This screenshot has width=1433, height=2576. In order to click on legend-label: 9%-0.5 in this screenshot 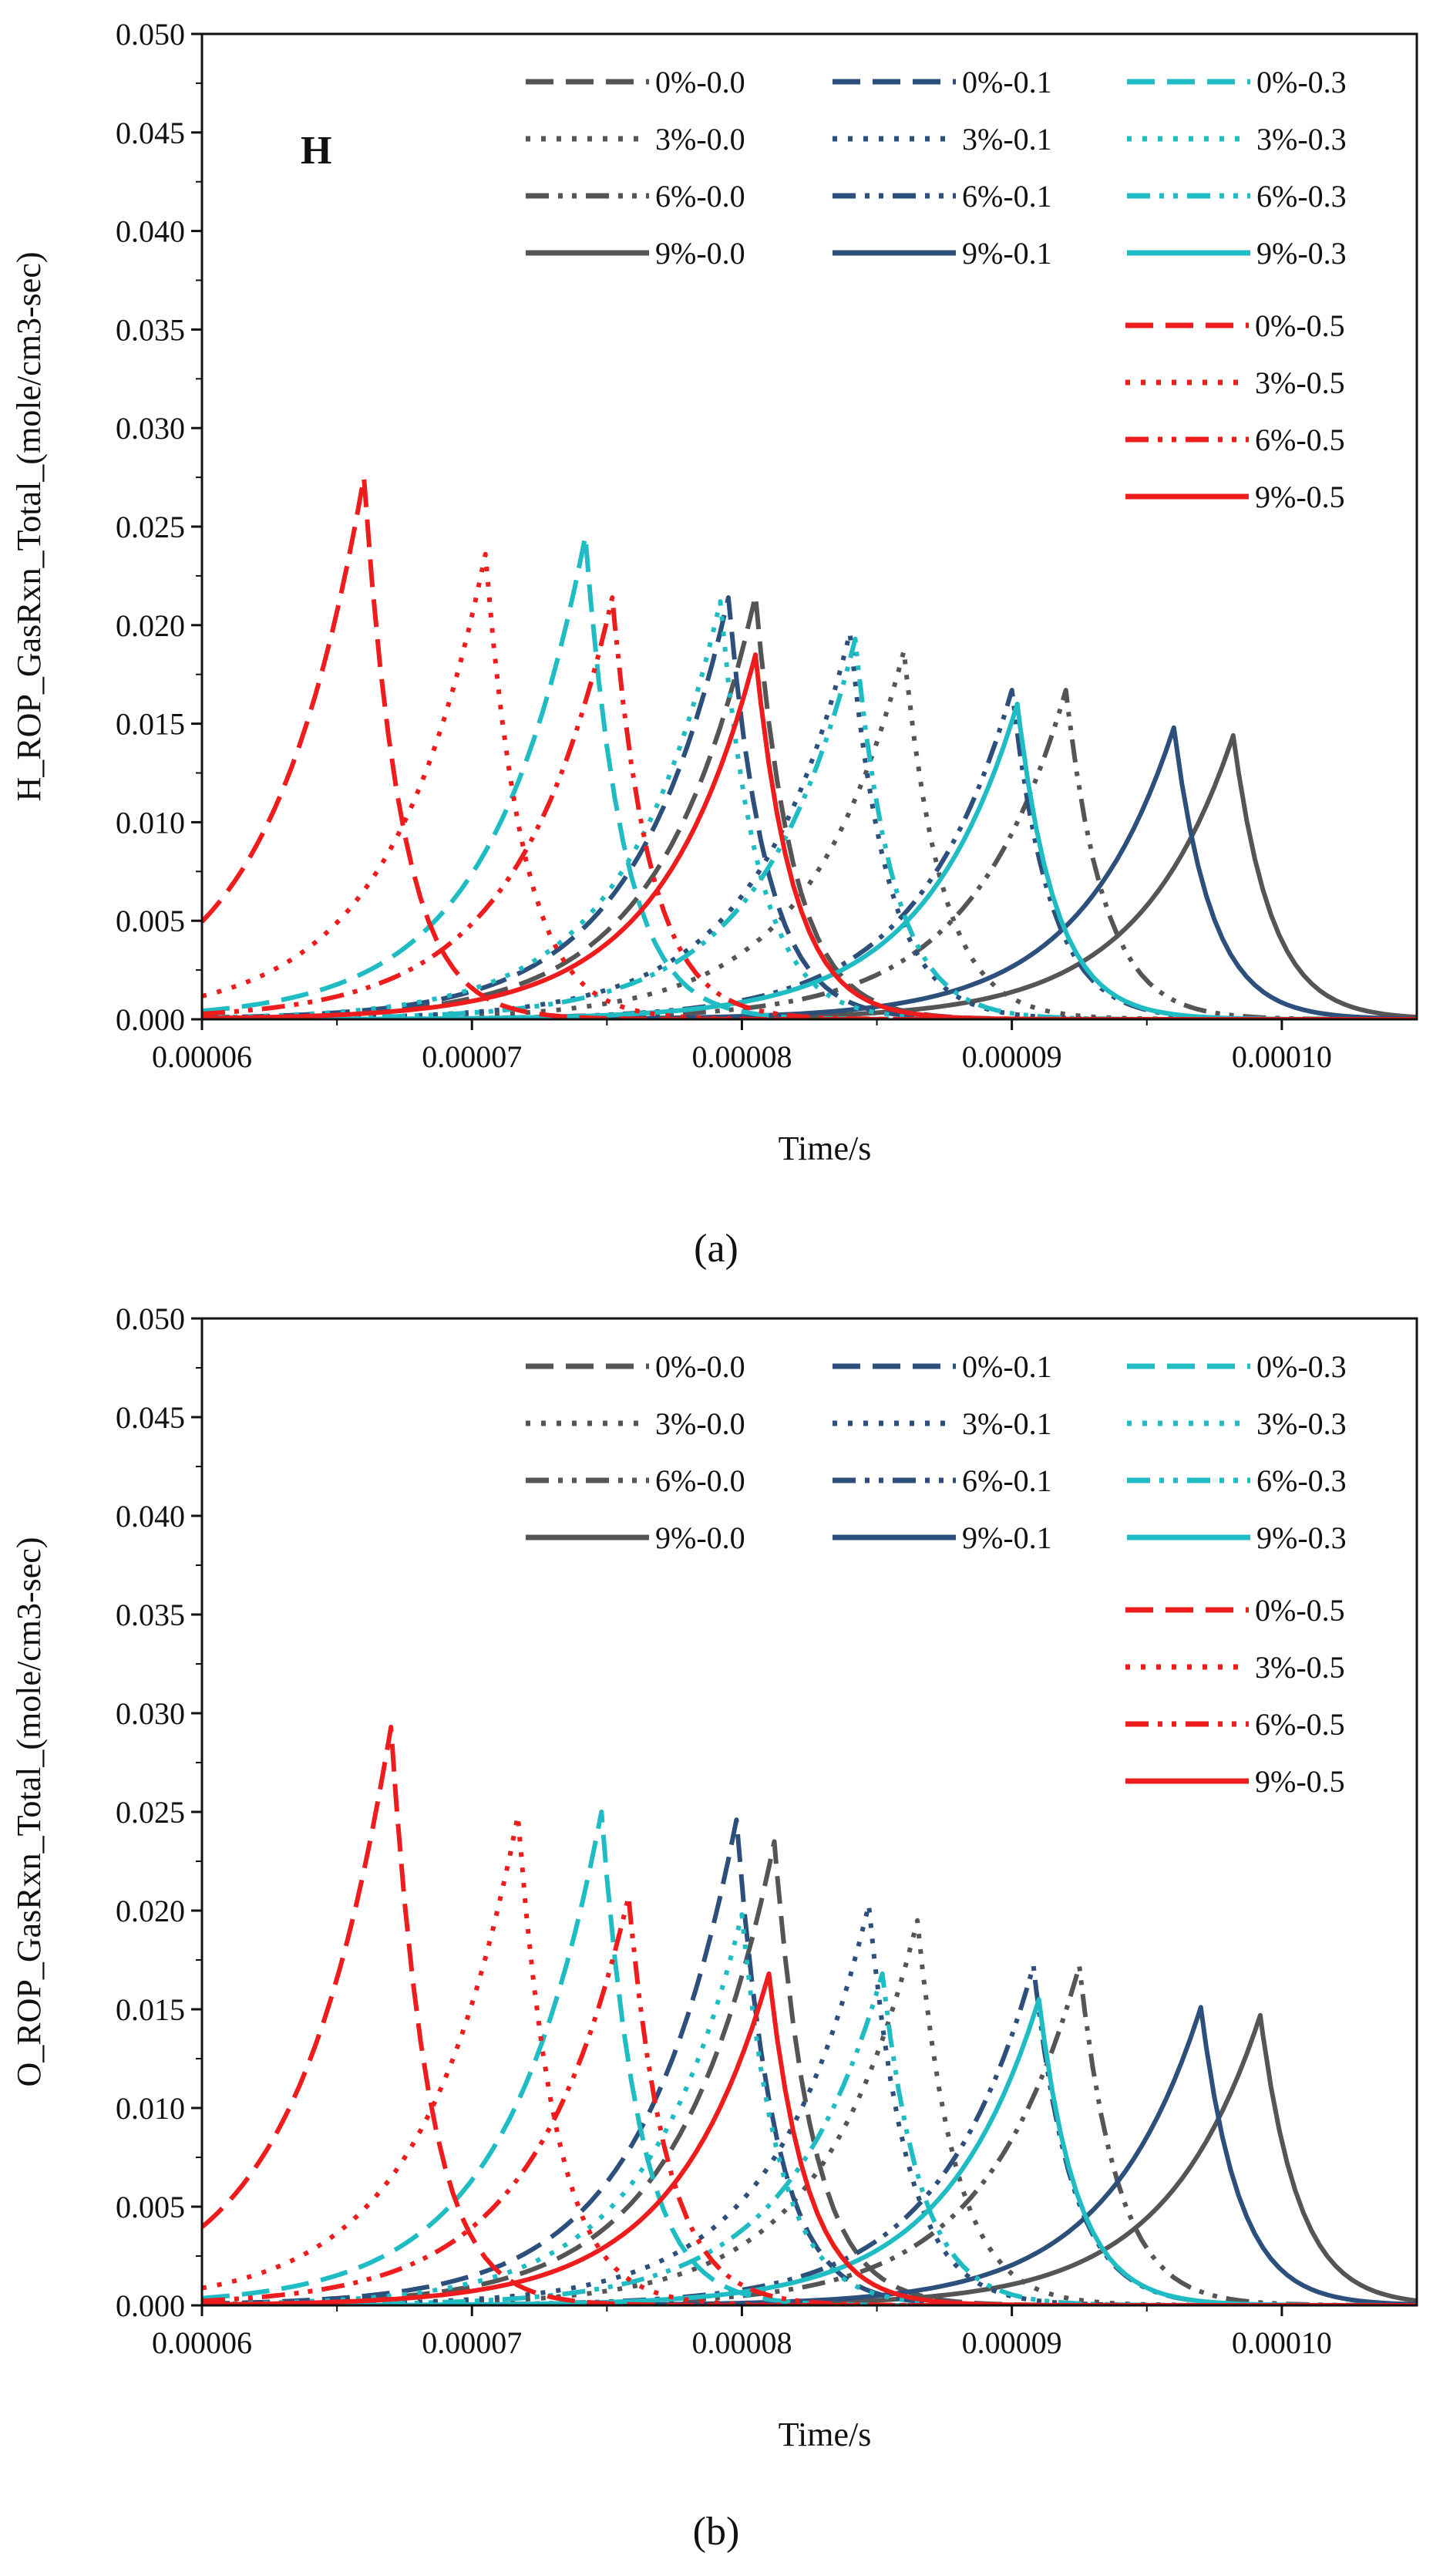, I will do `click(1300, 497)`.